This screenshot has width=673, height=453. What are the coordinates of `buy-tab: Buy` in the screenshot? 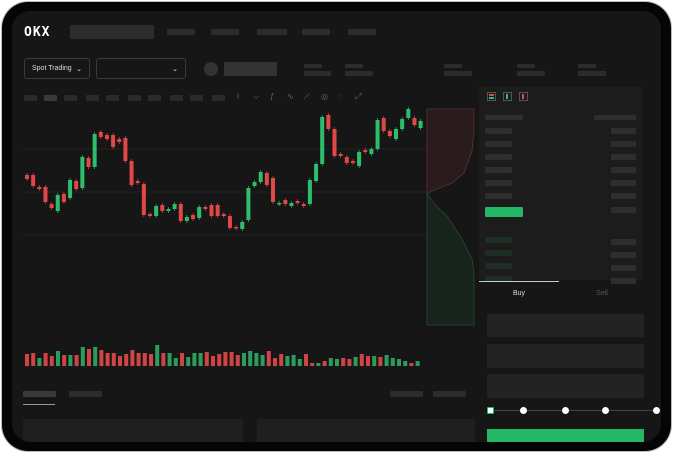 It's located at (519, 293).